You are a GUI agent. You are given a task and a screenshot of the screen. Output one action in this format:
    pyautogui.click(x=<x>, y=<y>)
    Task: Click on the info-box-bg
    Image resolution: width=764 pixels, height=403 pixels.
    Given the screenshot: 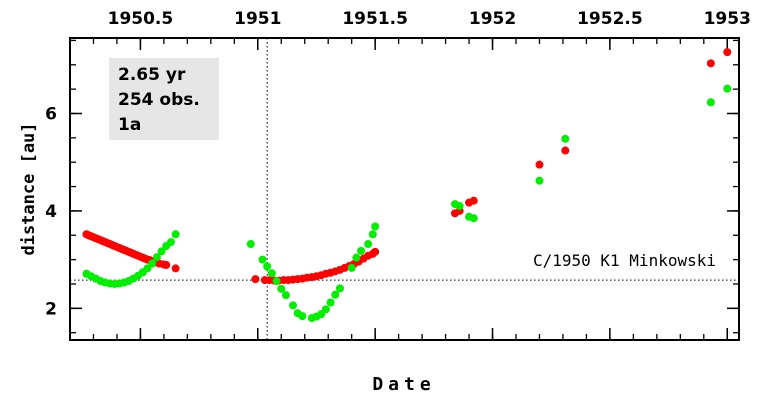 What is the action you would take?
    pyautogui.click(x=164, y=99)
    